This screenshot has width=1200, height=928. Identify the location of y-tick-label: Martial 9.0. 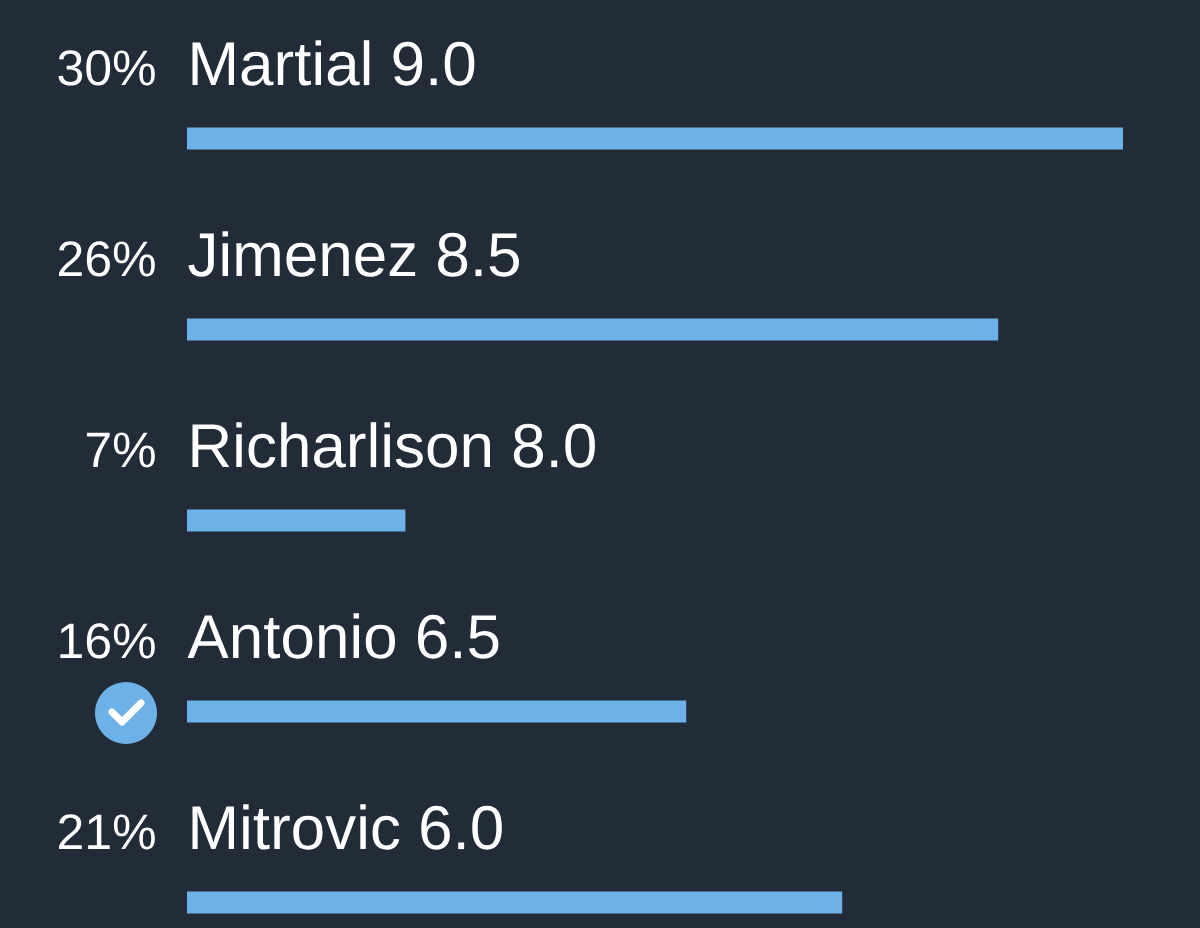
(333, 63).